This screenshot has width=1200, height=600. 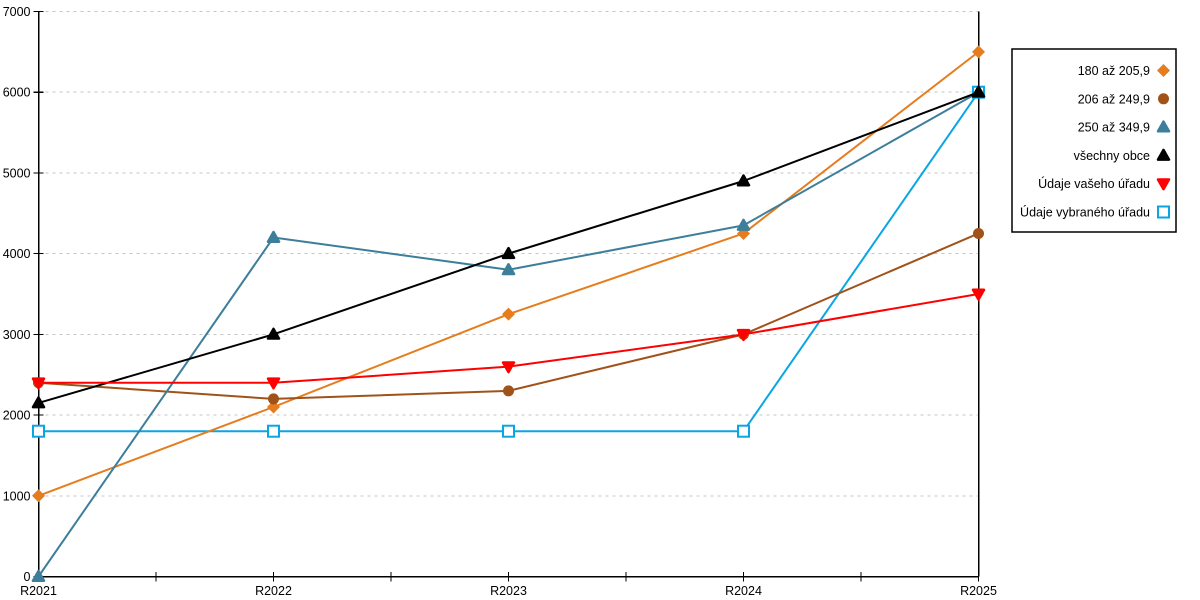 What do you see at coordinates (508, 591) in the screenshot?
I see `x-tick-label: R2023` at bounding box center [508, 591].